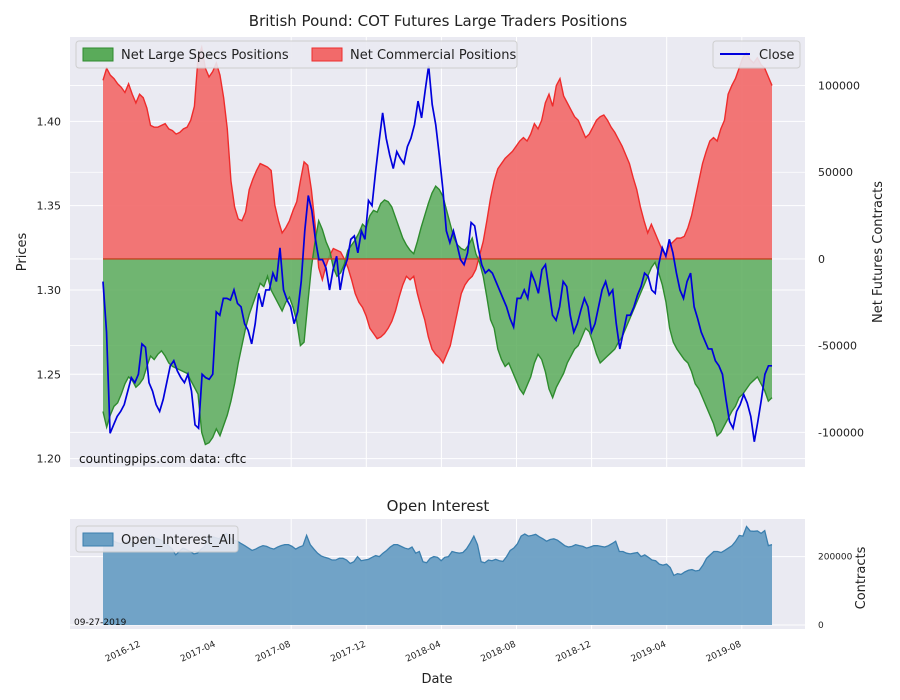 The width and height of the screenshot is (900, 700). What do you see at coordinates (433, 55) in the screenshot?
I see `commercial-legend-label: Net Commercial Positions` at bounding box center [433, 55].